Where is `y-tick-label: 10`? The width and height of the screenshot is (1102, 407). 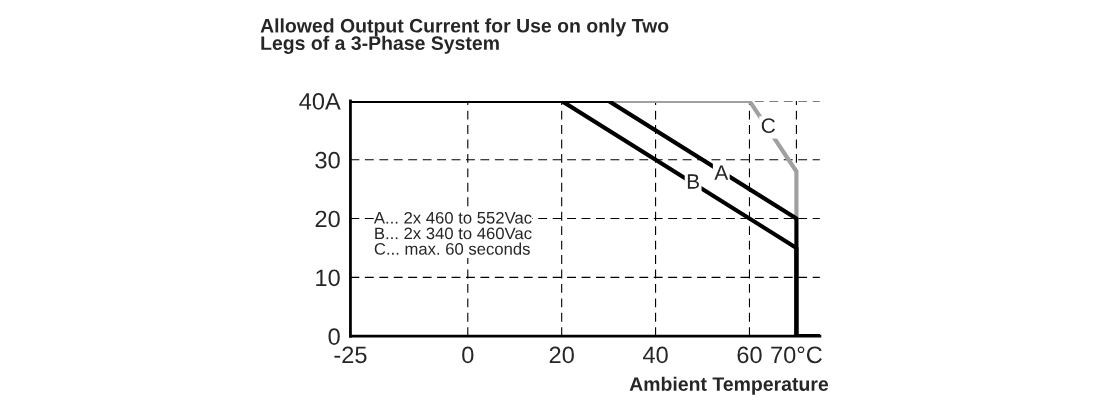 y-tick-label: 10 is located at coordinates (328, 278).